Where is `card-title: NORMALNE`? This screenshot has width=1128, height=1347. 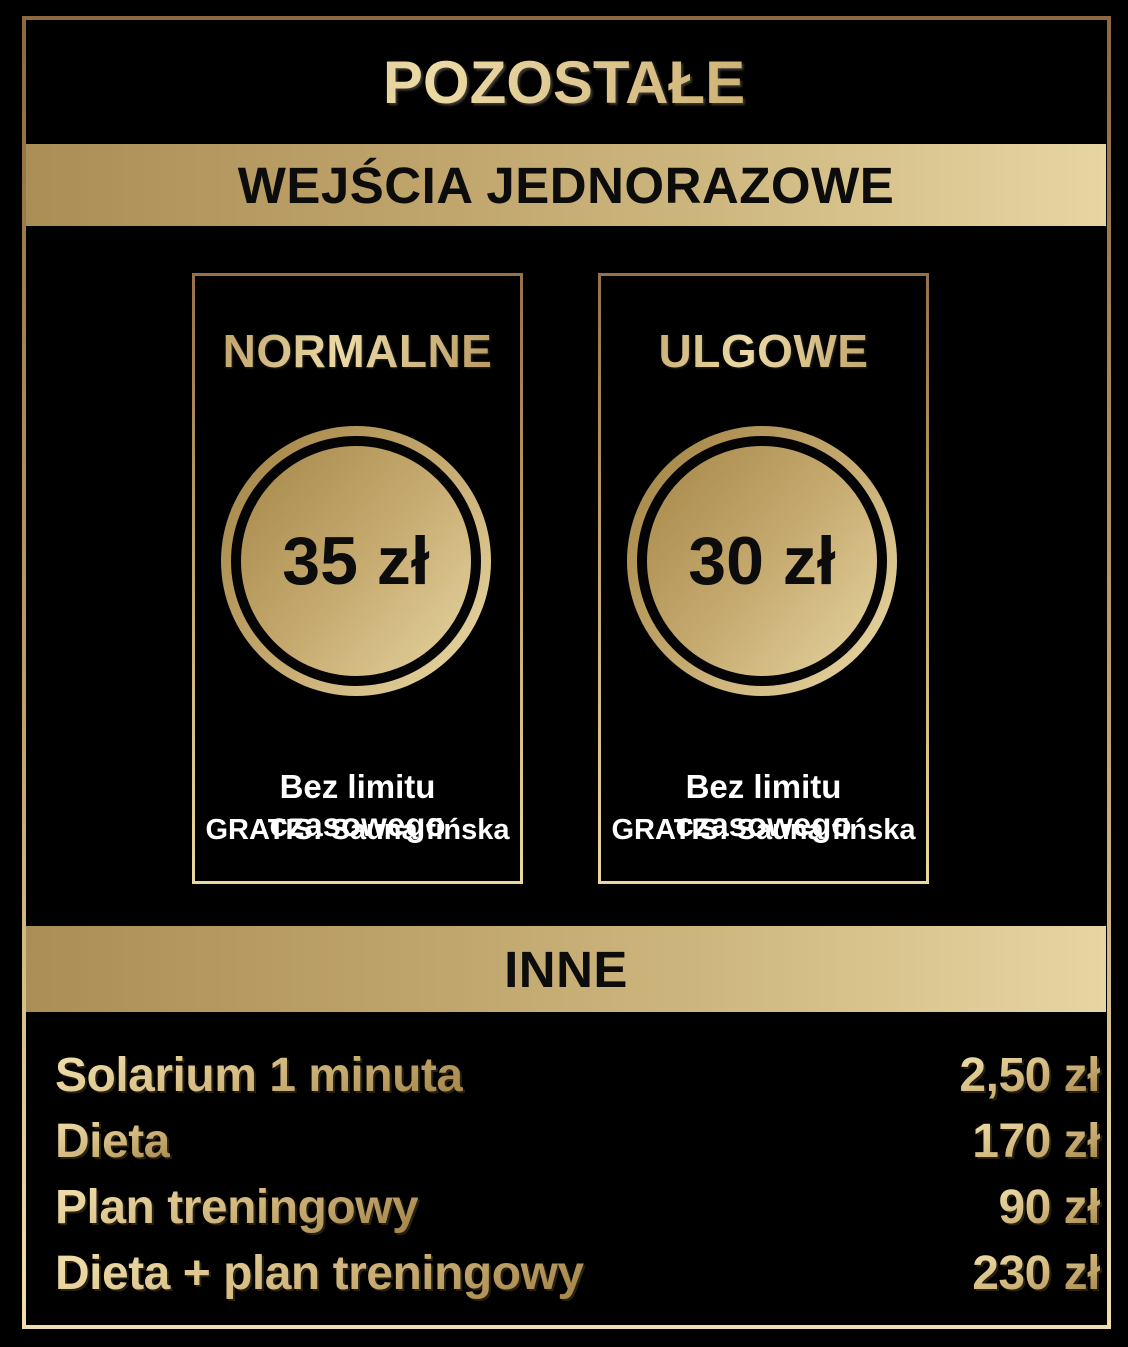 card-title: NORMALNE is located at coordinates (357, 351).